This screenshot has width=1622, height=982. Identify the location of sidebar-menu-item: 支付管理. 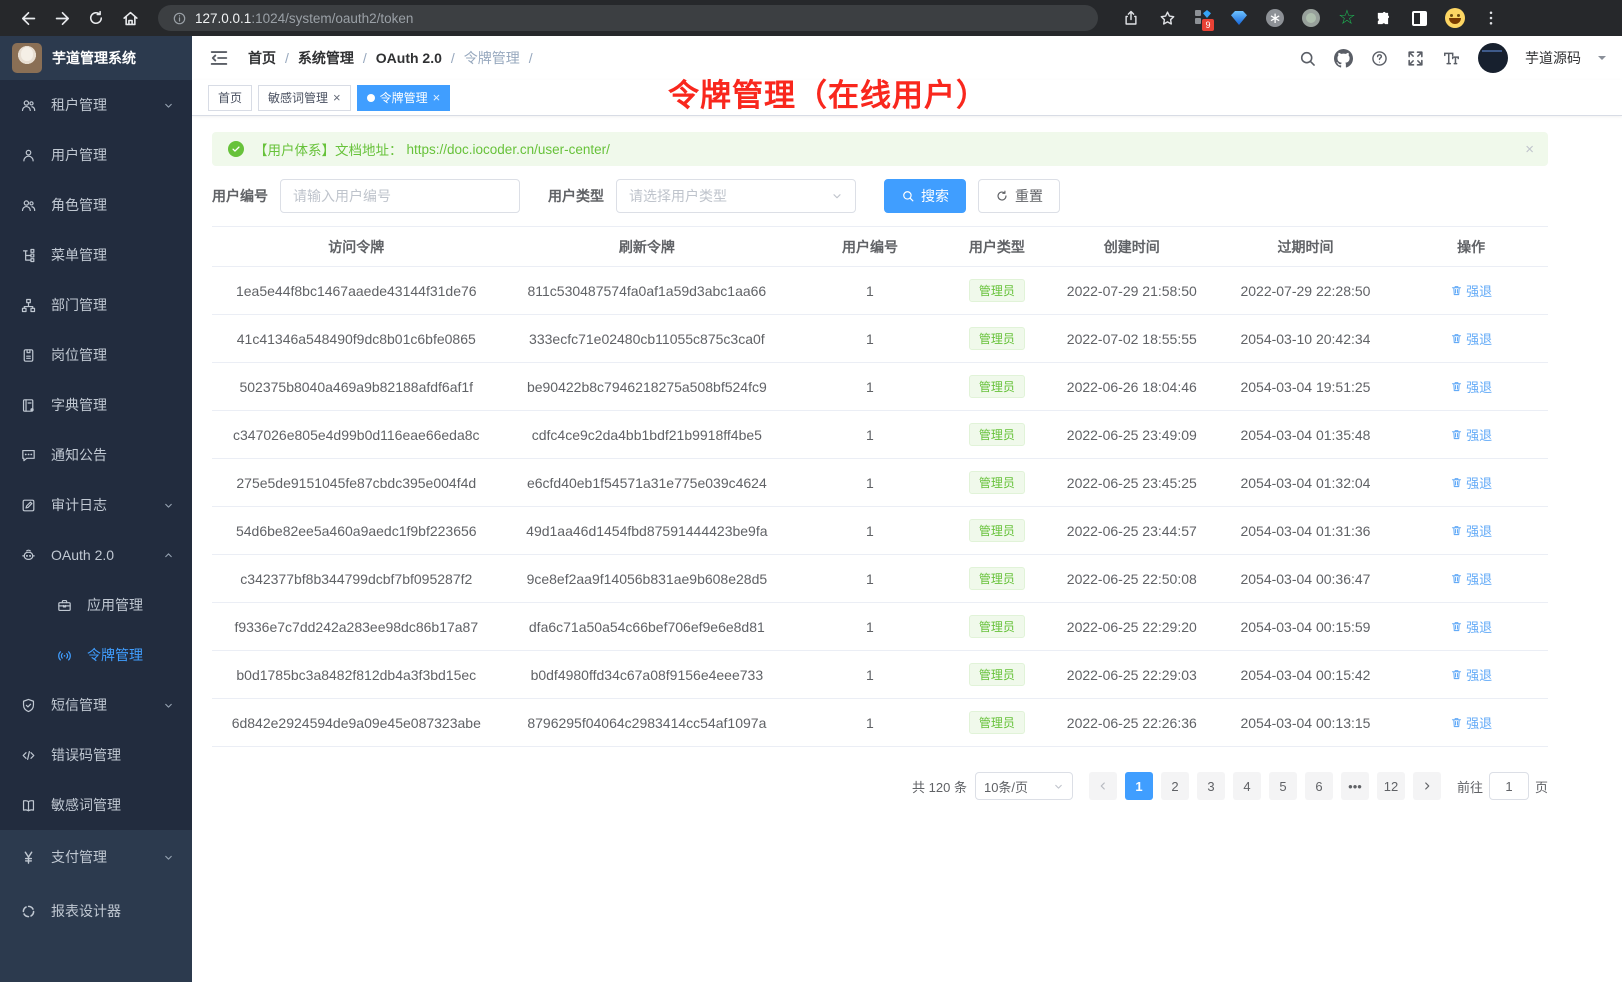
(96, 857).